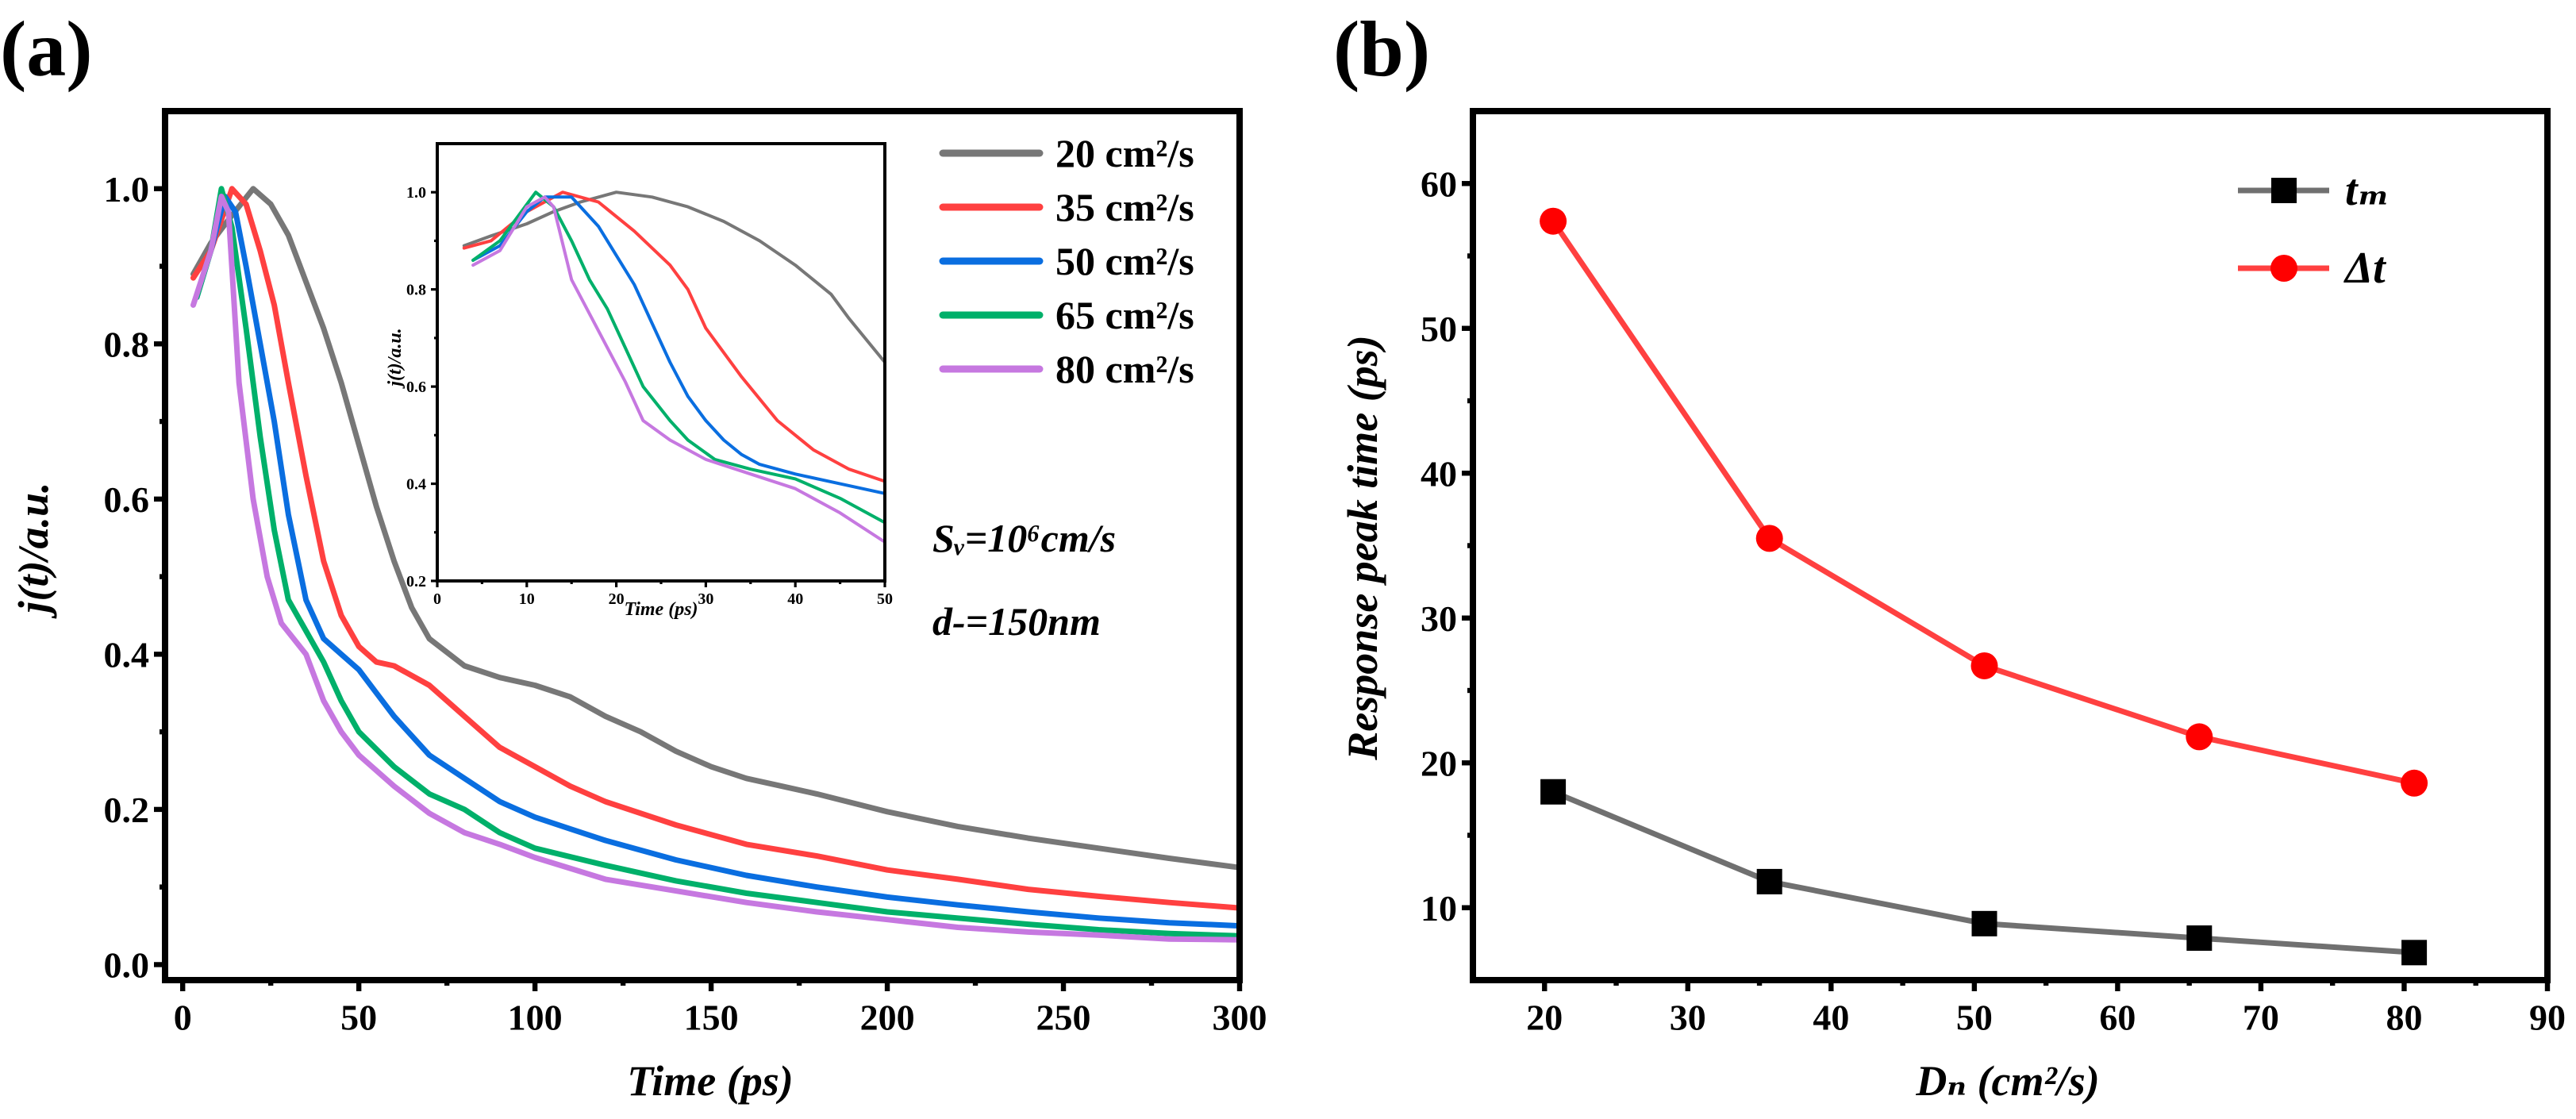 This screenshot has height=1119, width=2576. I want to click on legend-a-label-0: 20 cm²/s, so click(1124, 153).